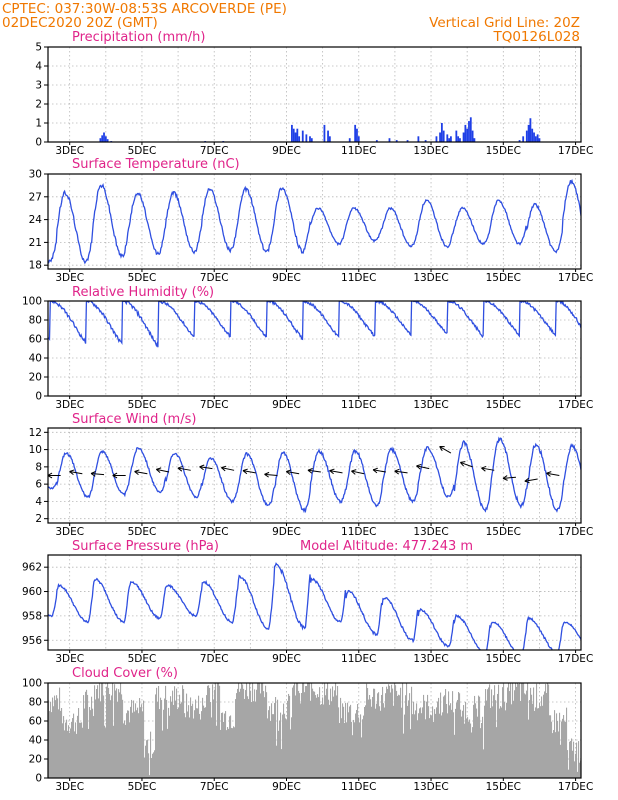  What do you see at coordinates (35, 340) in the screenshot?
I see `humidity-ytick-label: 60` at bounding box center [35, 340].